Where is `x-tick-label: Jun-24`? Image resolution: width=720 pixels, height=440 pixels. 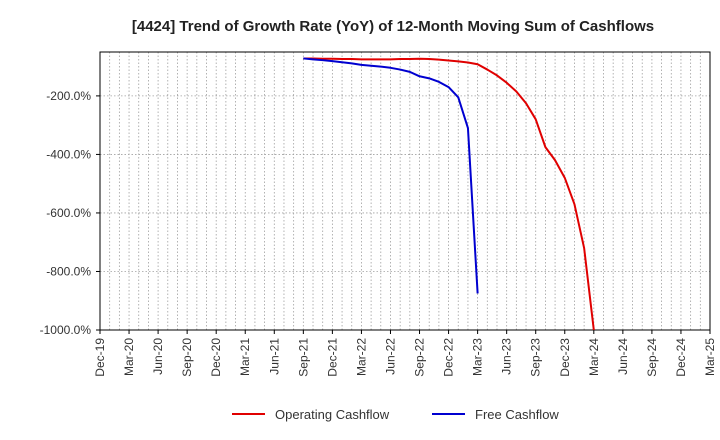 x-tick-label: Jun-24 is located at coordinates (623, 356).